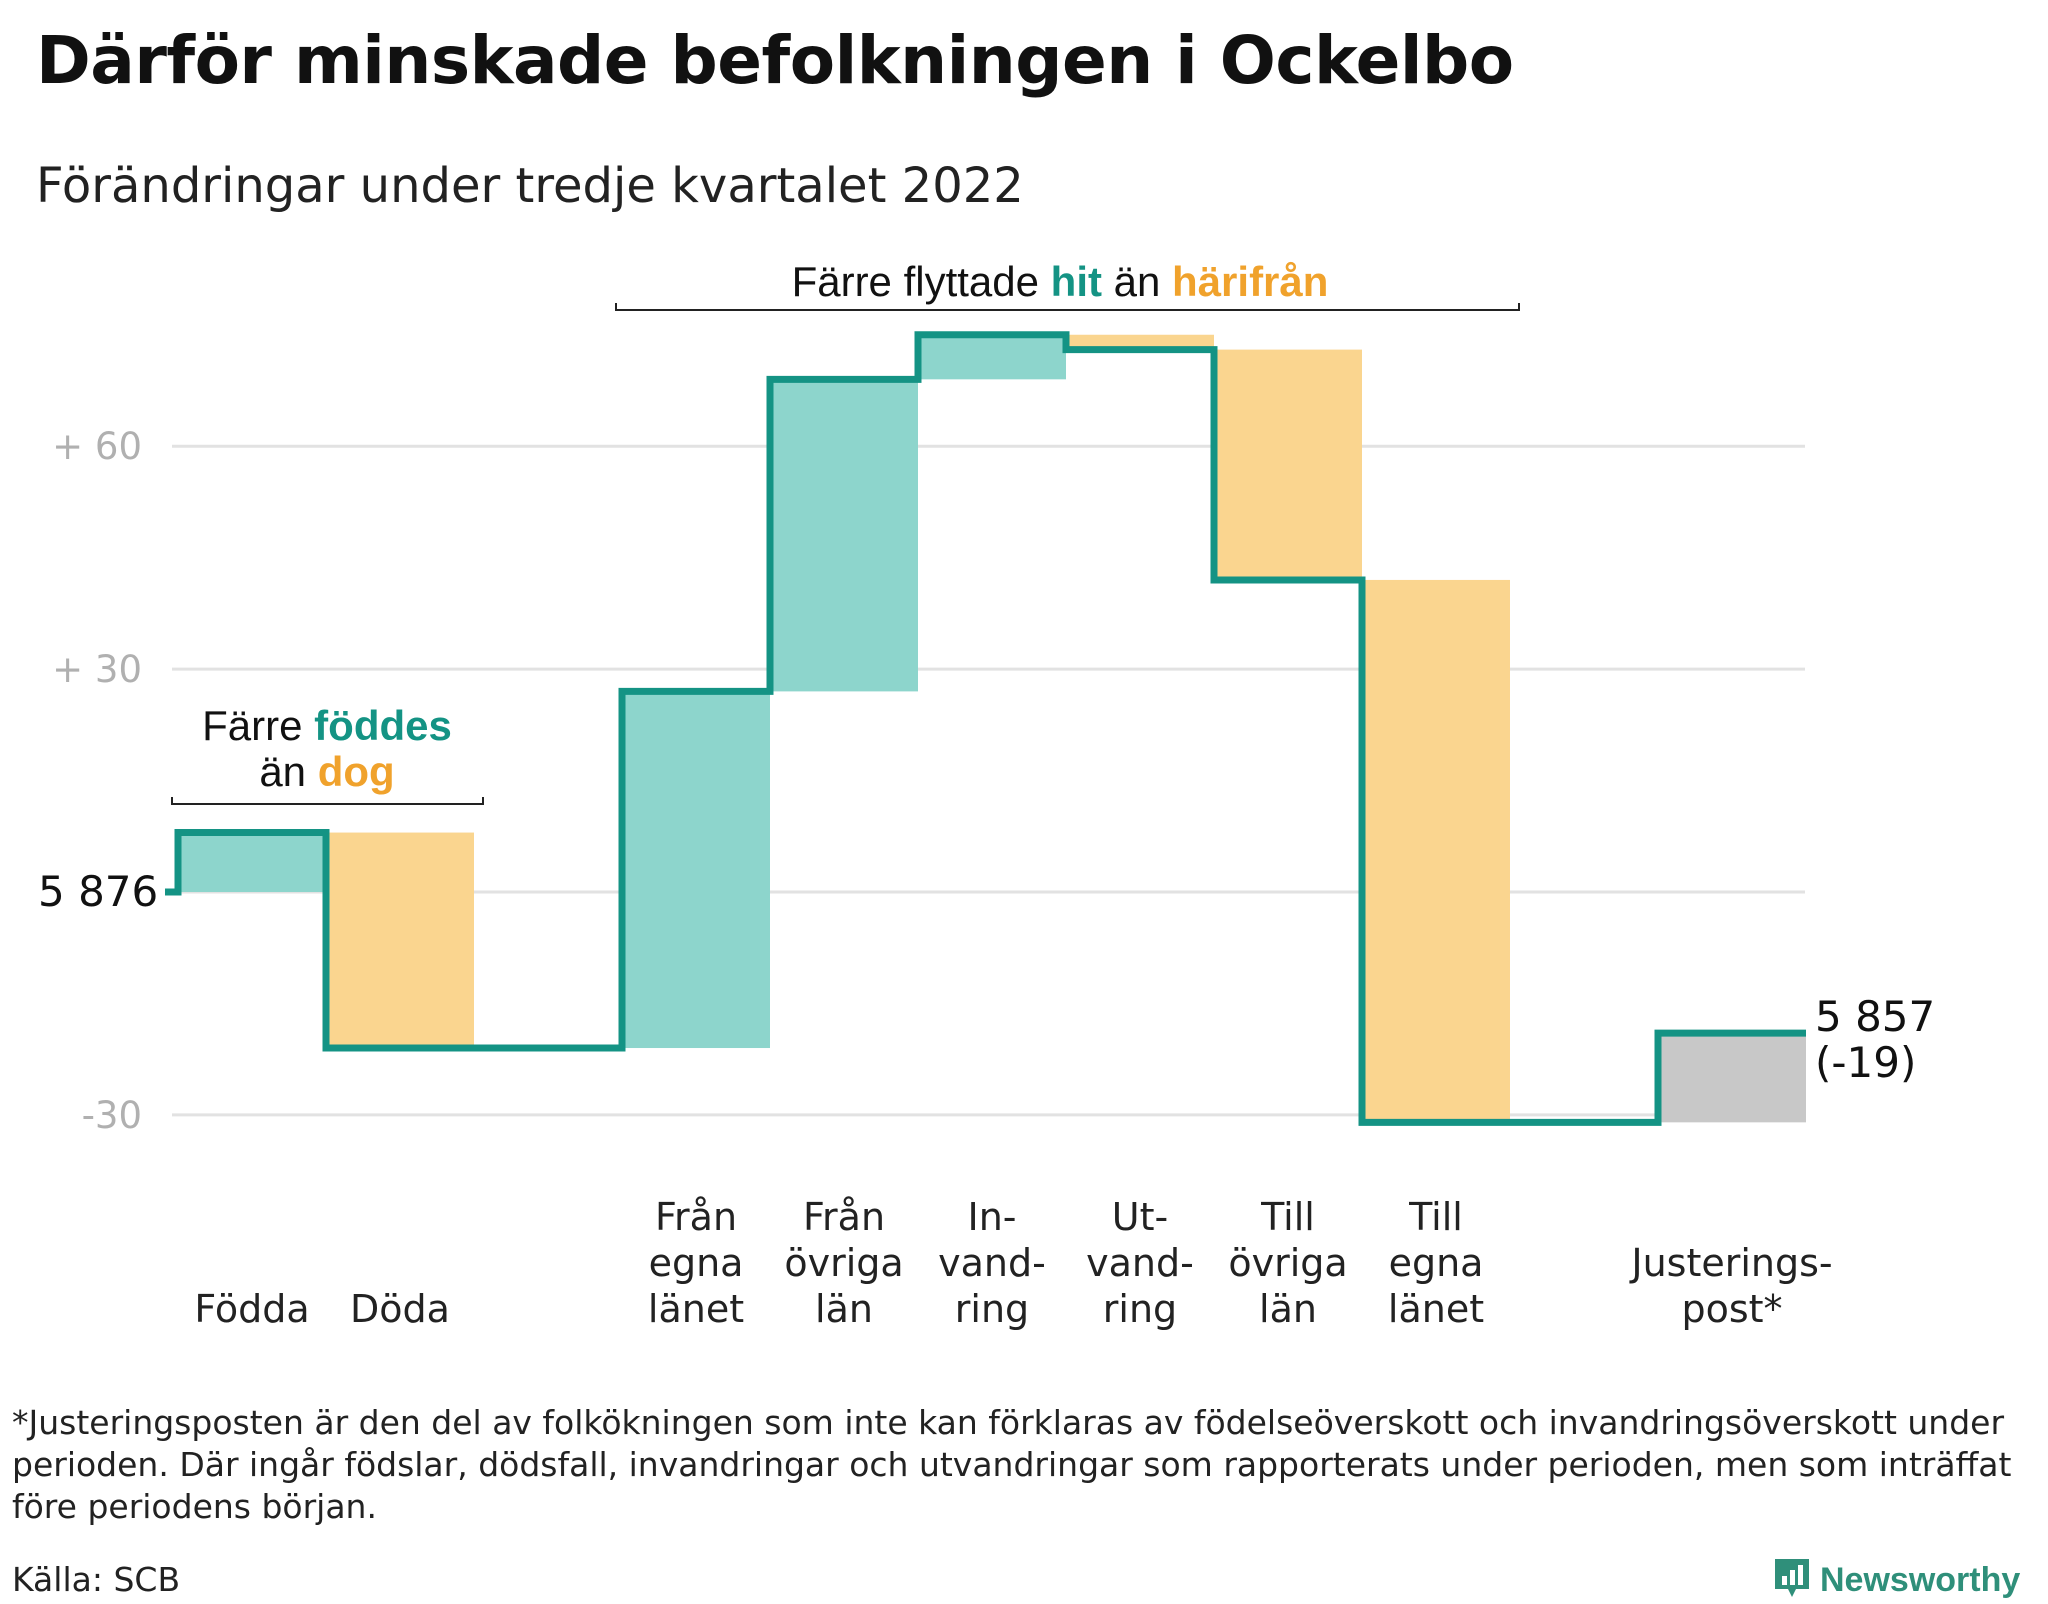 The width and height of the screenshot is (2048, 1604). Describe the element at coordinates (1732, 1078) in the screenshot. I see `bar-adjustment` at that location.